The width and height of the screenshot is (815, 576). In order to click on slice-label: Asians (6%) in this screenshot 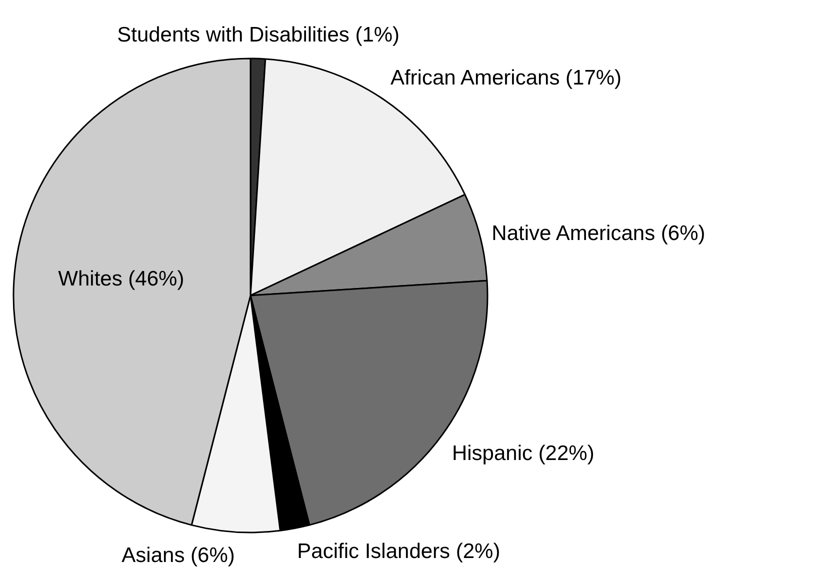, I will do `click(178, 556)`.